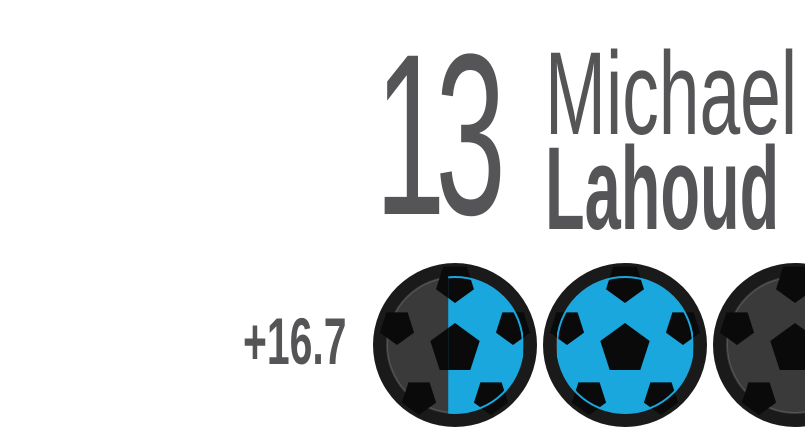 Image resolution: width=805 pixels, height=431 pixels. What do you see at coordinates (295, 341) in the screenshot?
I see `score-change: +16.7` at bounding box center [295, 341].